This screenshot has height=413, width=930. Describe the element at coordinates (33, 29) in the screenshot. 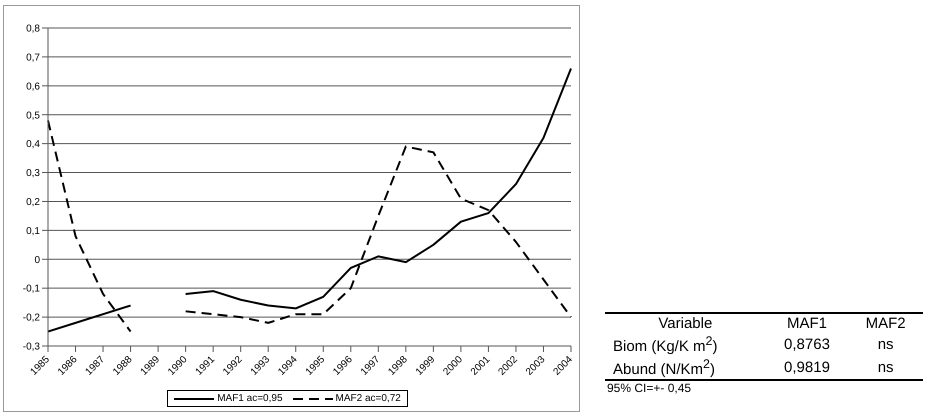

I see `y-tick-label: 0,8` at that location.